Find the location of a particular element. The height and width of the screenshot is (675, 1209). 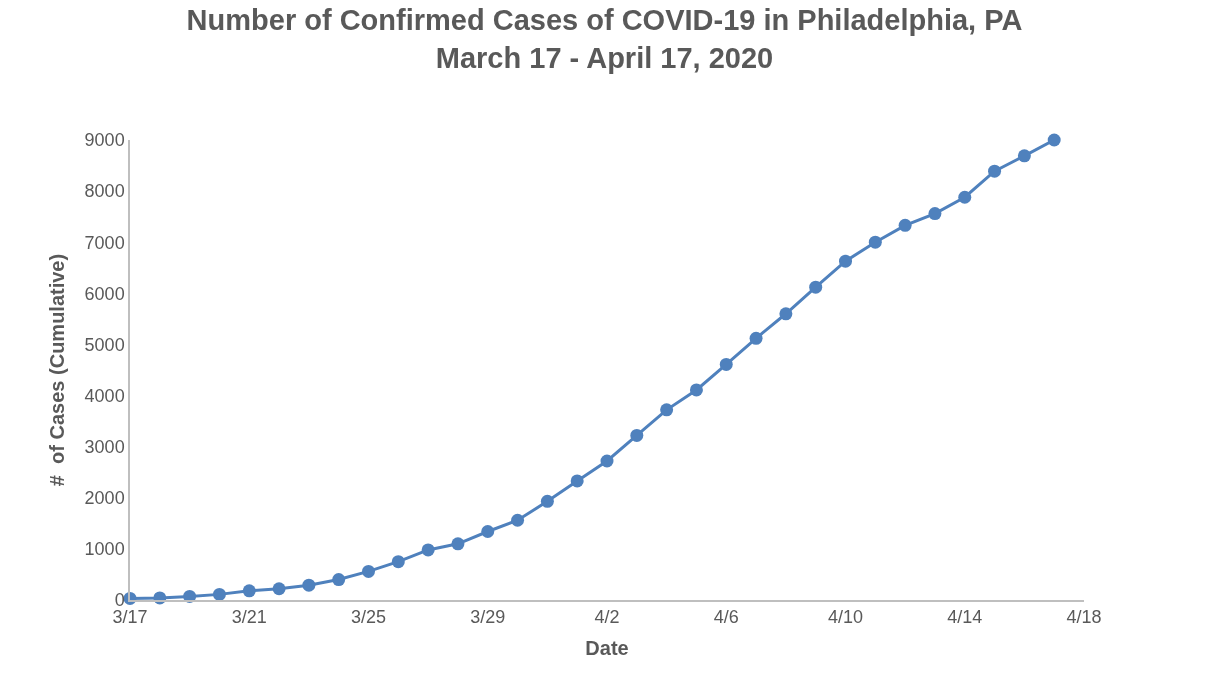

x-tick-label: 4/2 is located at coordinates (607, 617).